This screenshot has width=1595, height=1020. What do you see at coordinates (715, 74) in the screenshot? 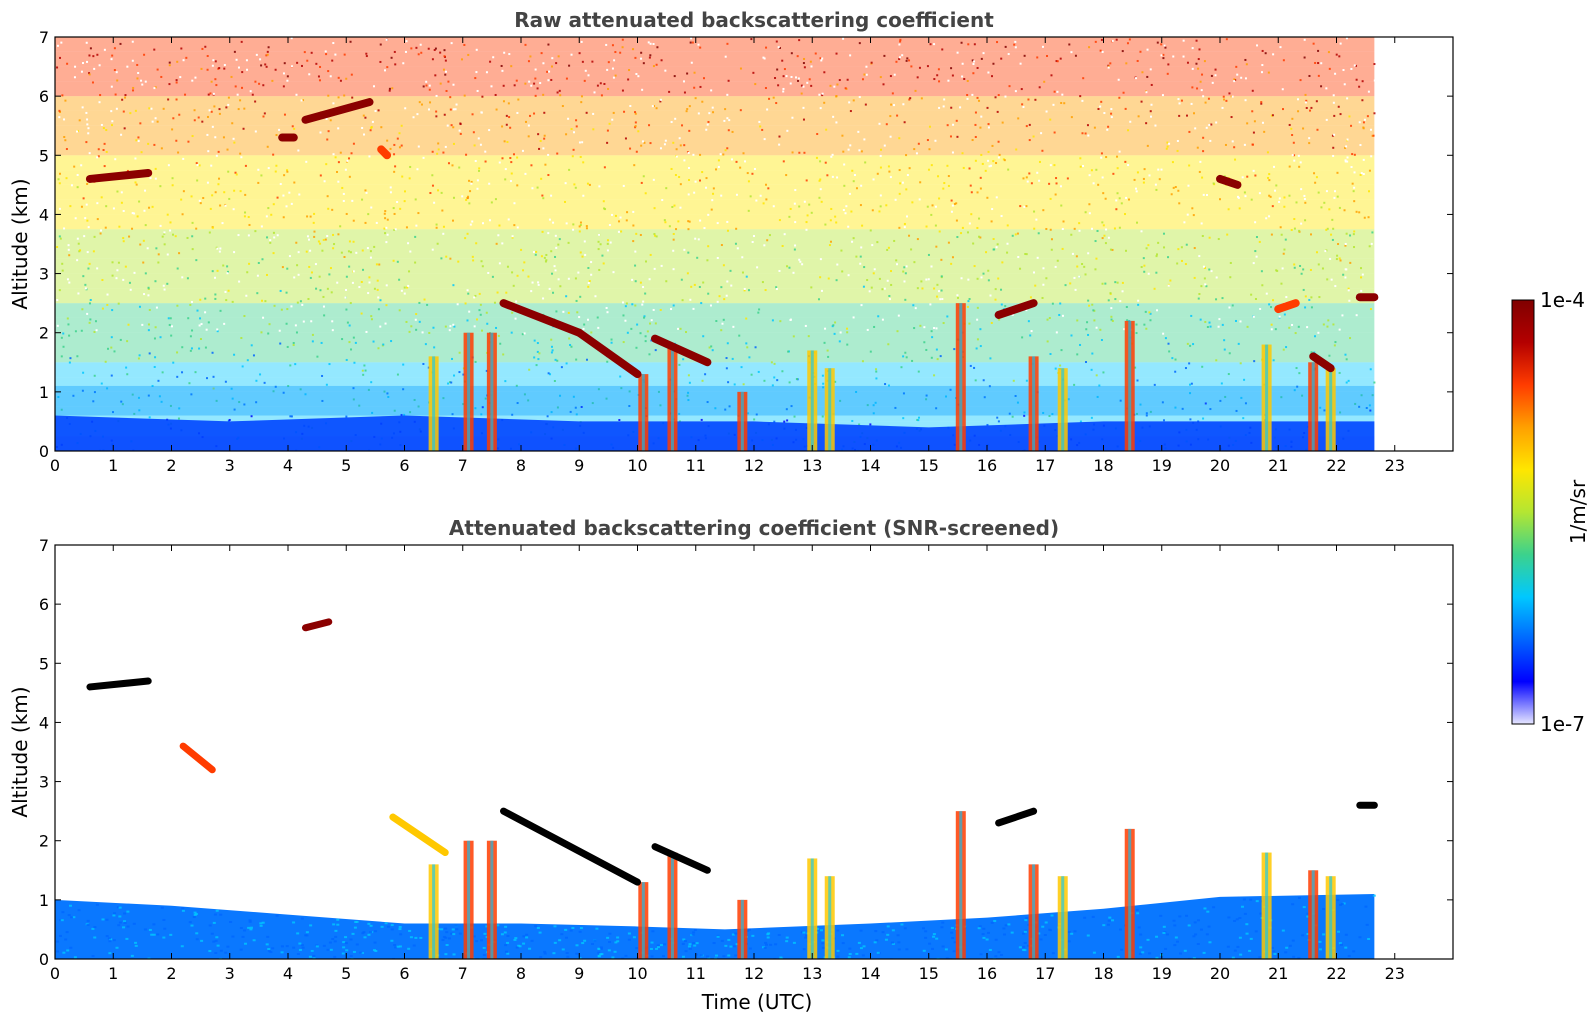
I see `noise-band` at bounding box center [715, 74].